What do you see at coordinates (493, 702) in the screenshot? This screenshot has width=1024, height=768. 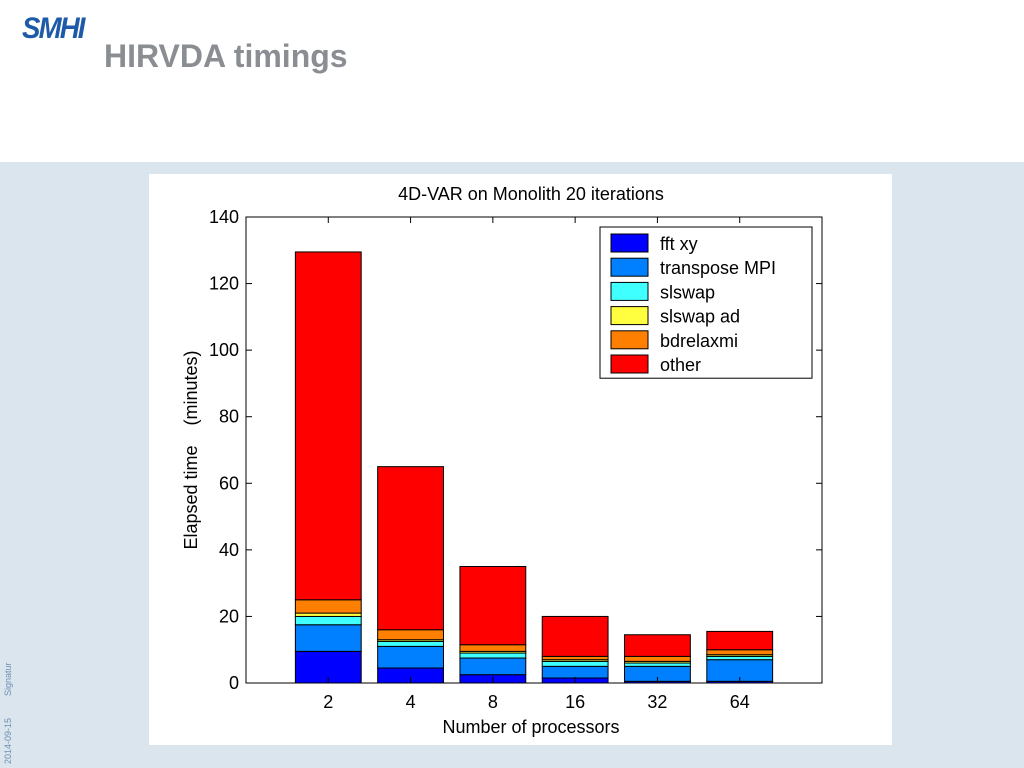 I see `x-tick-label: 8` at bounding box center [493, 702].